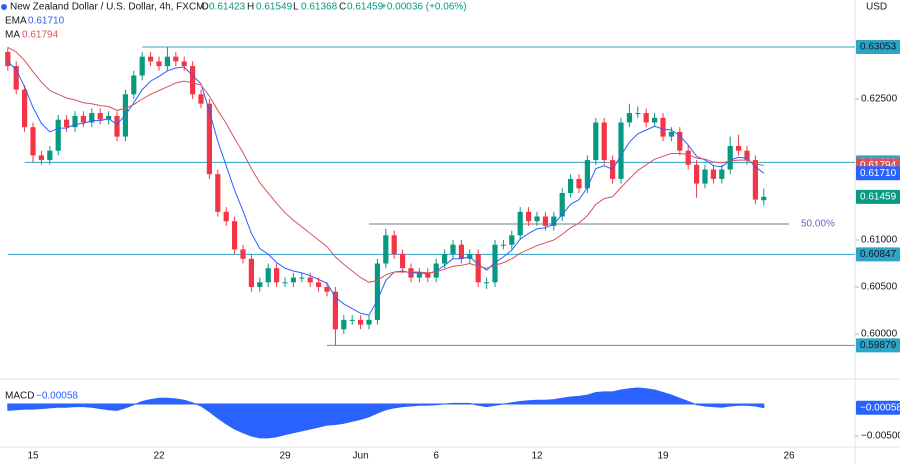 The width and height of the screenshot is (900, 464). I want to click on ema-badge: 0.61710, so click(878, 173).